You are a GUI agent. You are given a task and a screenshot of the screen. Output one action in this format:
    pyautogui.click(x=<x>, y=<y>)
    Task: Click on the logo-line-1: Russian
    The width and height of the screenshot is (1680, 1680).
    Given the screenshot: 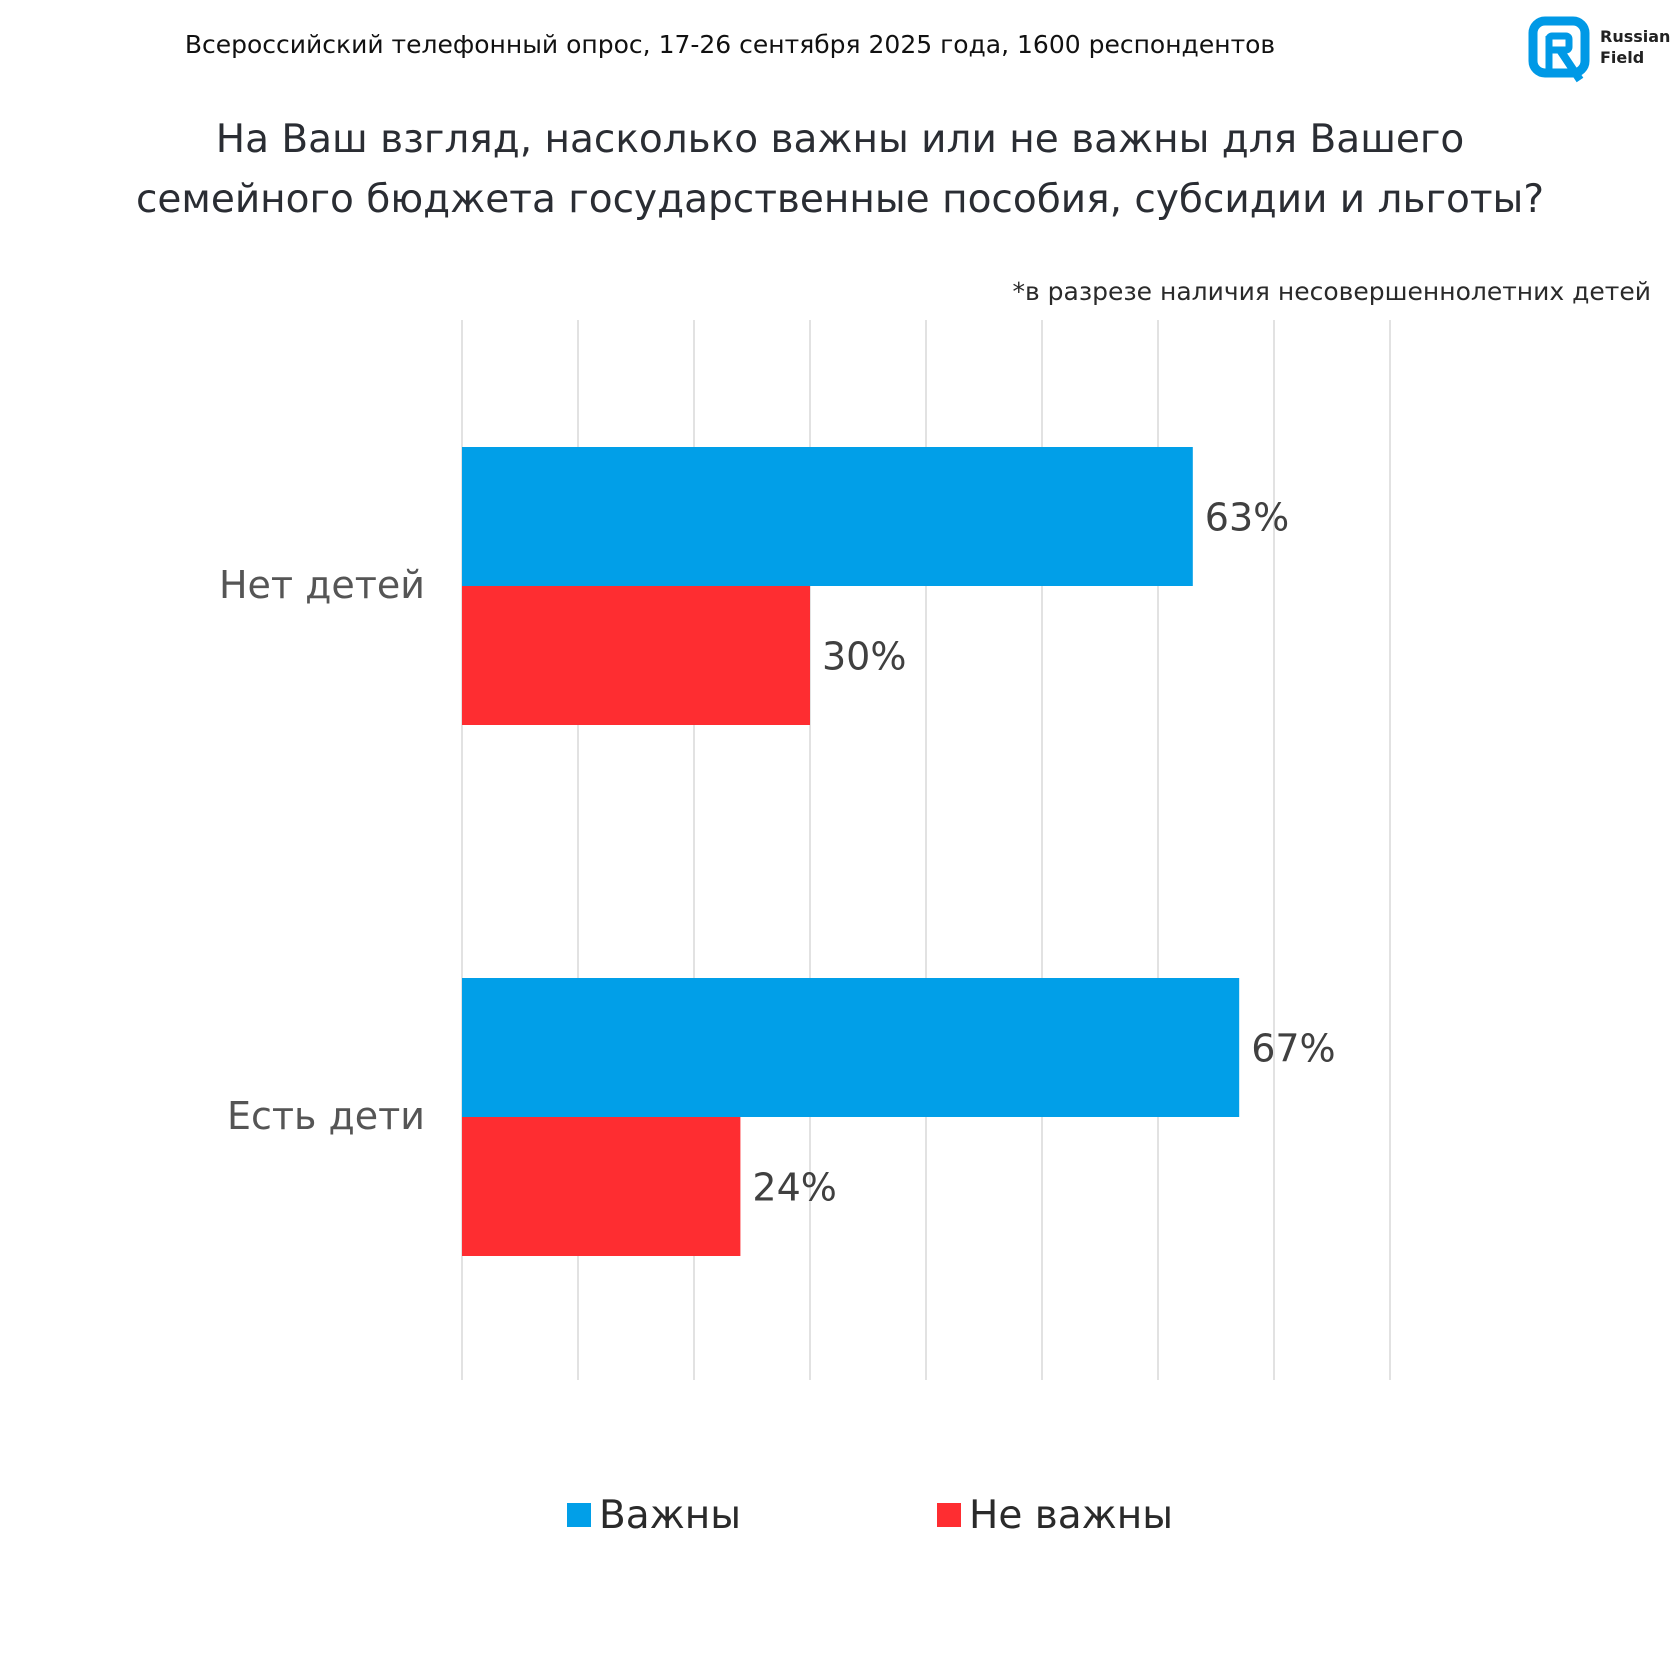 What is the action you would take?
    pyautogui.click(x=1635, y=36)
    